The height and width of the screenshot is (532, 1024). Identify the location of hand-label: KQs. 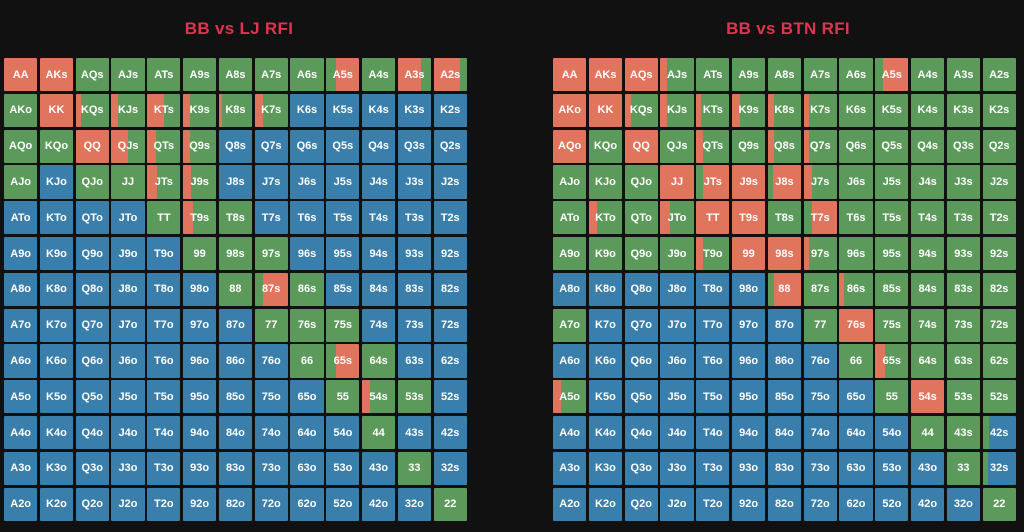
(92, 110).